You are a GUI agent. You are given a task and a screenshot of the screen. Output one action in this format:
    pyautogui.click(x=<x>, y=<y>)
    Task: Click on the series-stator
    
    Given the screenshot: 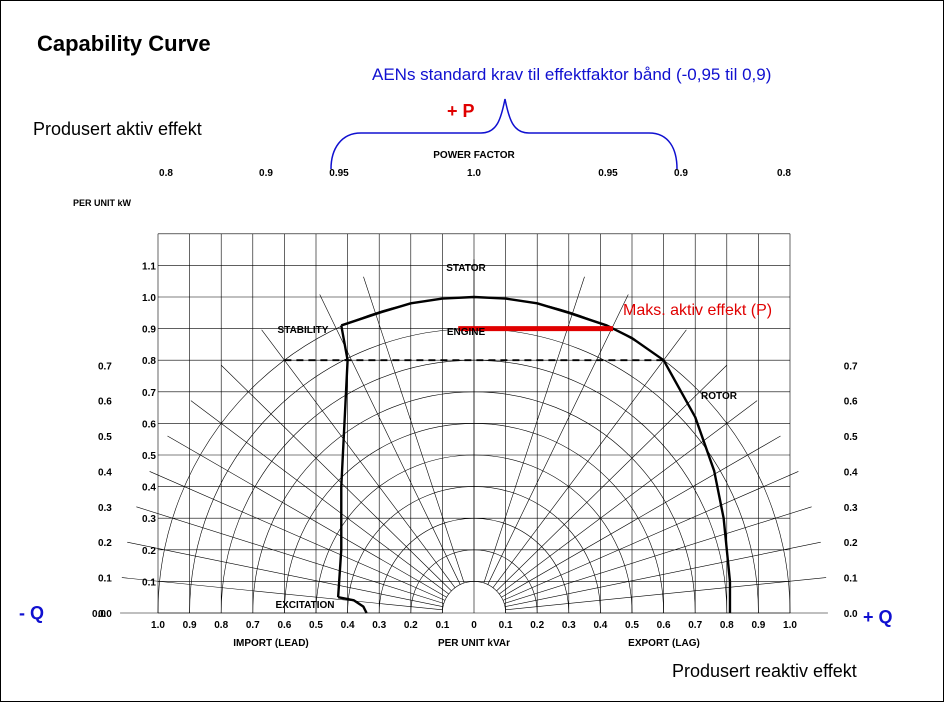 What is the action you would take?
    pyautogui.click(x=502, y=328)
    